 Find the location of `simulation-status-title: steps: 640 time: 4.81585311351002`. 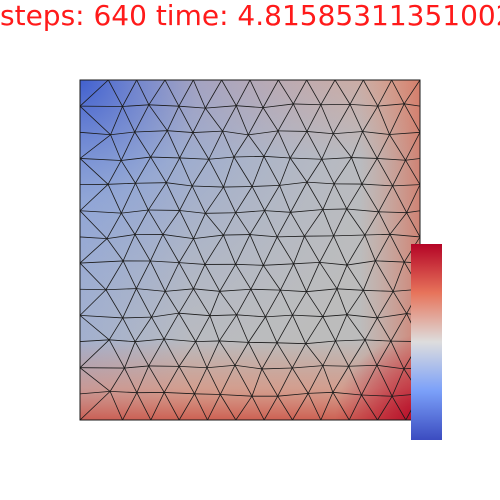

simulation-status-title: steps: 640 time: 4.81585311351002 is located at coordinates (250, 16).